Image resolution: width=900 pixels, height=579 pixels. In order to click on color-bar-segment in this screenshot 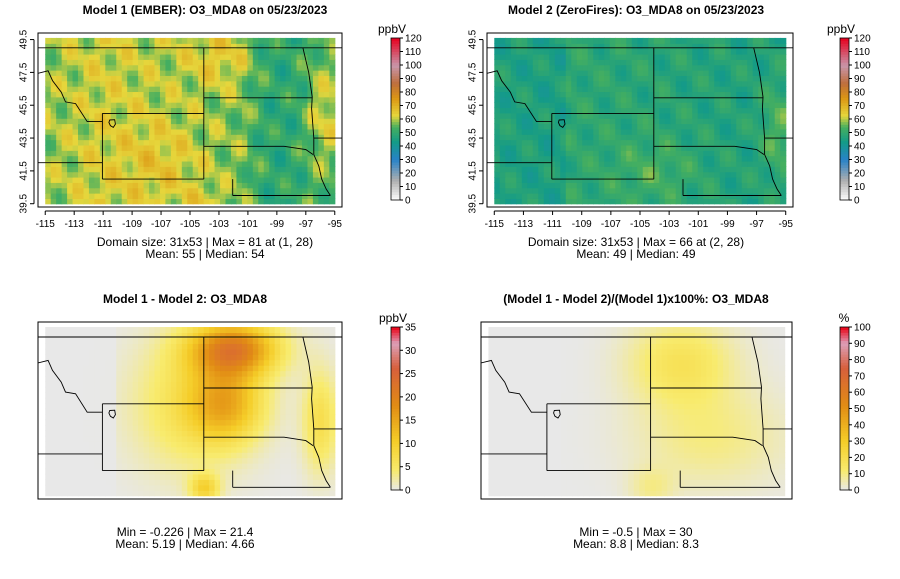, I will do `click(844, 94)`.